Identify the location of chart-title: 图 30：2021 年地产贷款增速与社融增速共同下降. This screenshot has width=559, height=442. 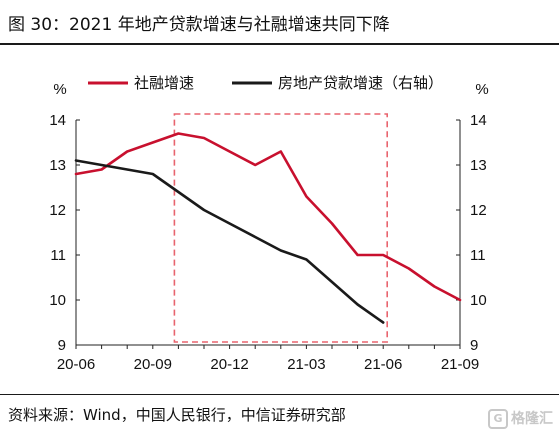
(199, 25).